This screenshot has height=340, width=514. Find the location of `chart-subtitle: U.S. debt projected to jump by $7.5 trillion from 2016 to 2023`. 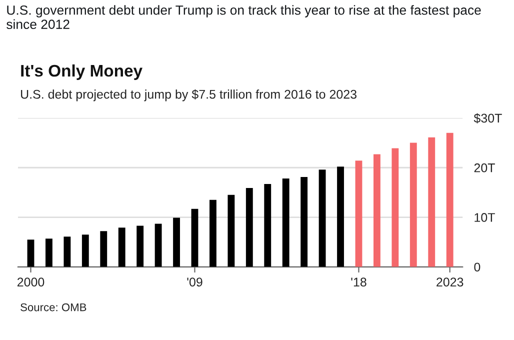

chart-subtitle: U.S. debt projected to jump by $7.5 trillion from 2016 to 2023 is located at coordinates (188, 95).